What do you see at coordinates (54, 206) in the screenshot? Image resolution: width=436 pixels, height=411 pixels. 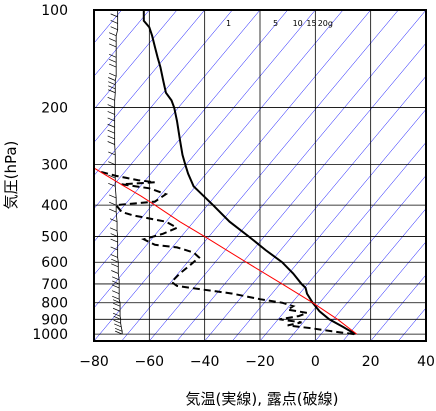 I see `y-tick-label: 400` at bounding box center [54, 206].